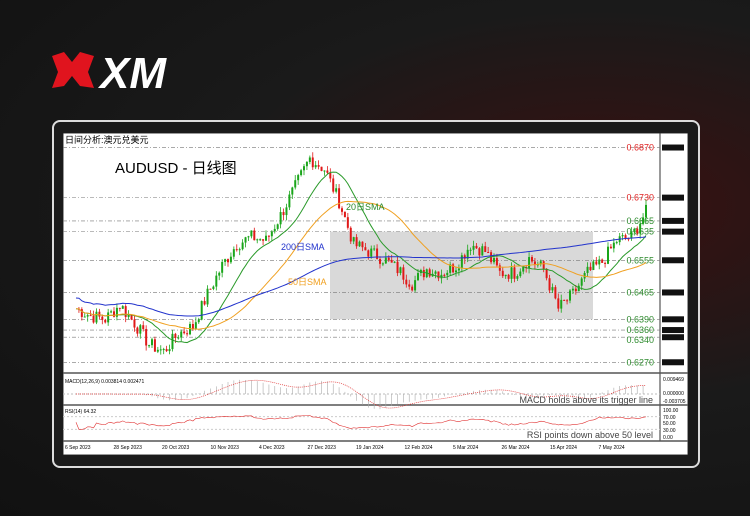  Describe the element at coordinates (640, 198) in the screenshot. I see `level-label: 0.6730` at that location.